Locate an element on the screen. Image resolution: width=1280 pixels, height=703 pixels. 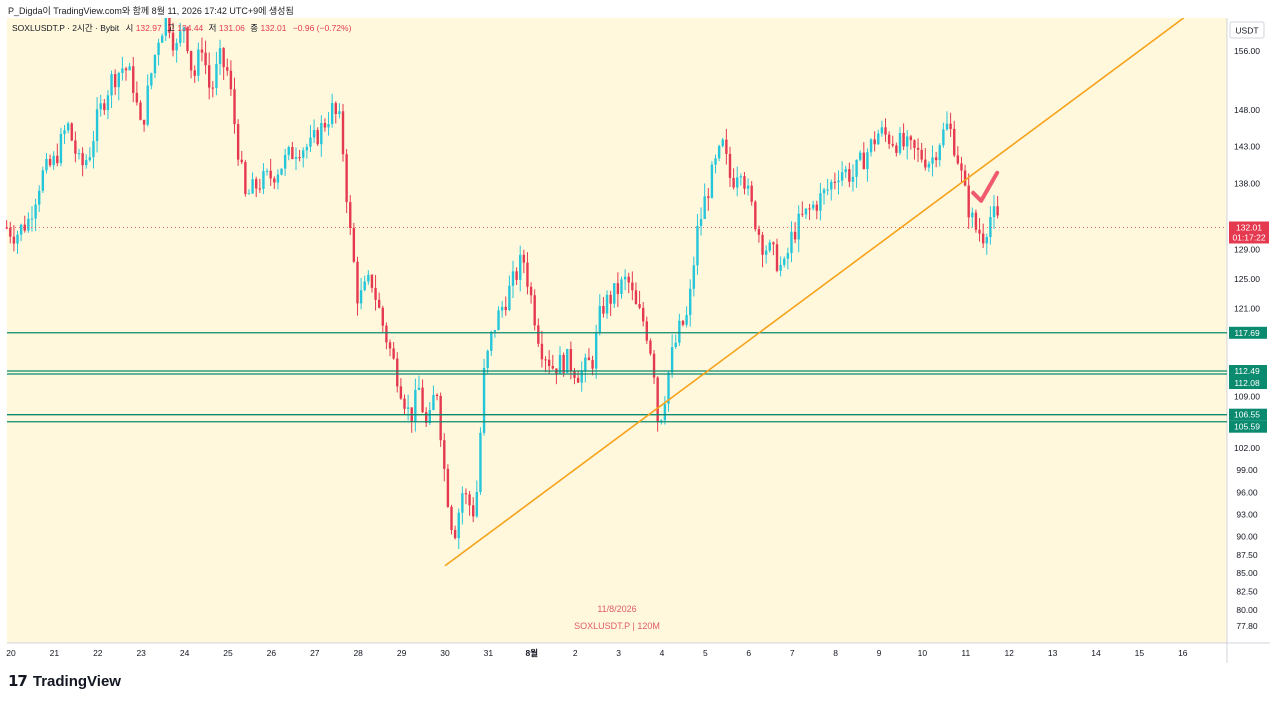
currency-button is located at coordinates (1247, 30).